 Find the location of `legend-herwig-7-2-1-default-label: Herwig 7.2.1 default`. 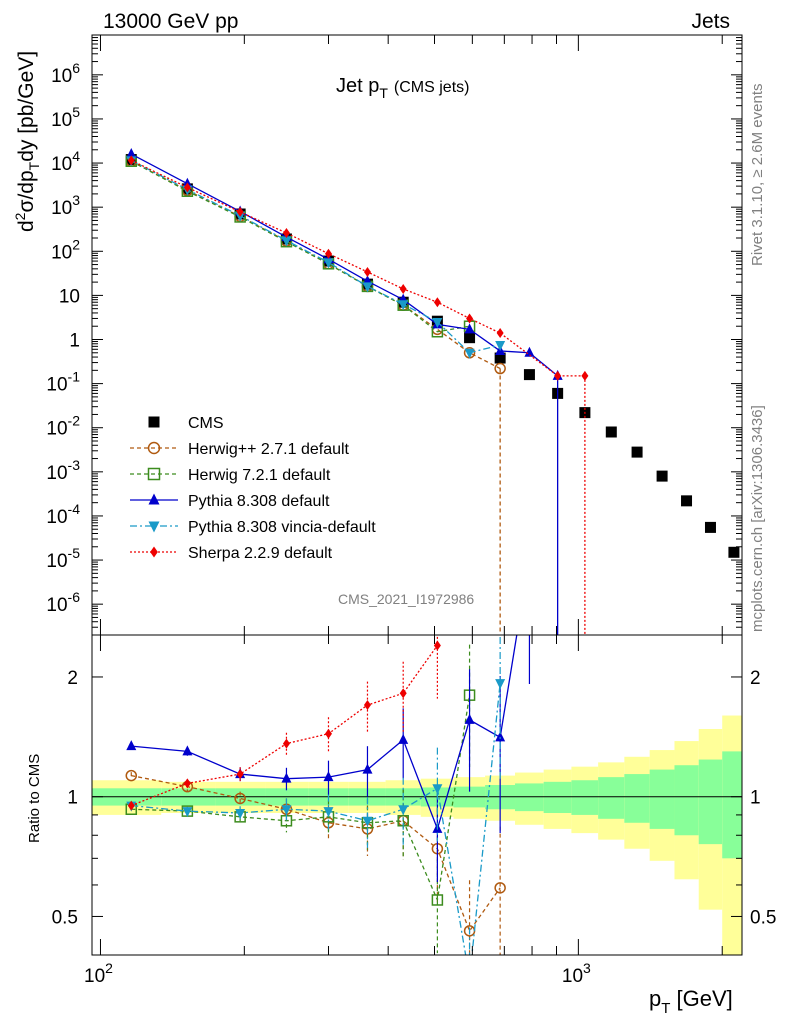

legend-herwig-7-2-1-default-label: Herwig 7.2.1 default is located at coordinates (259, 475).